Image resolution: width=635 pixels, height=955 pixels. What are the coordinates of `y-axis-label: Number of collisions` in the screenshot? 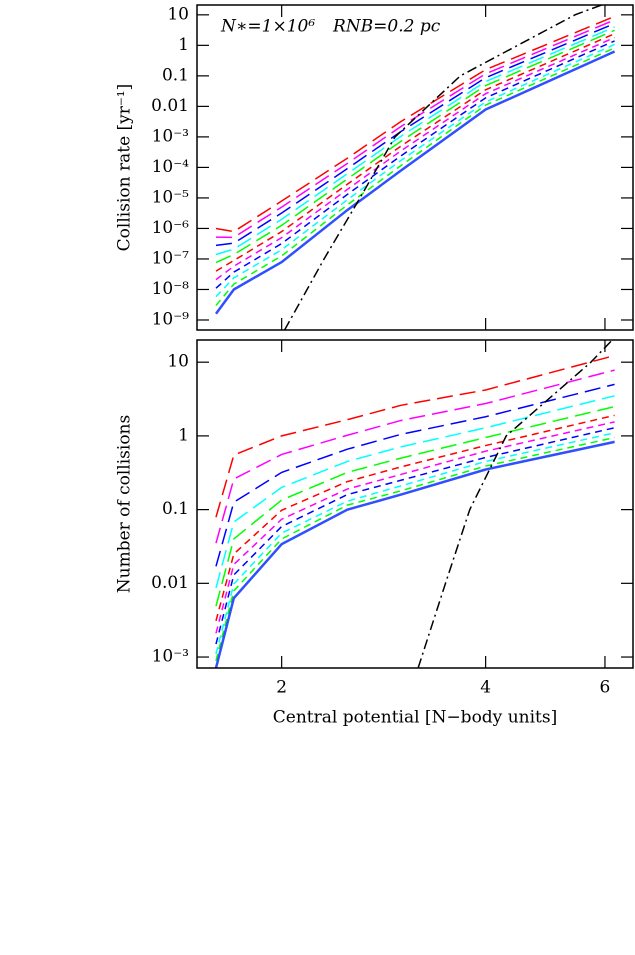 It's located at (125, 504).